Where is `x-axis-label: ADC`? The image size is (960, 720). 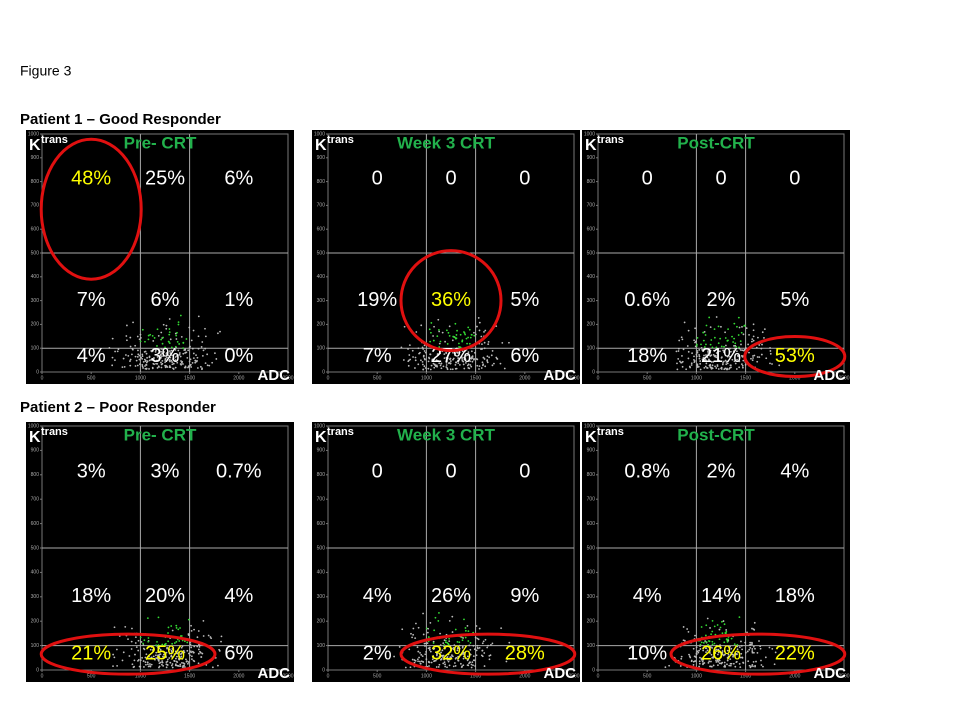 x-axis-label: ADC is located at coordinates (274, 375).